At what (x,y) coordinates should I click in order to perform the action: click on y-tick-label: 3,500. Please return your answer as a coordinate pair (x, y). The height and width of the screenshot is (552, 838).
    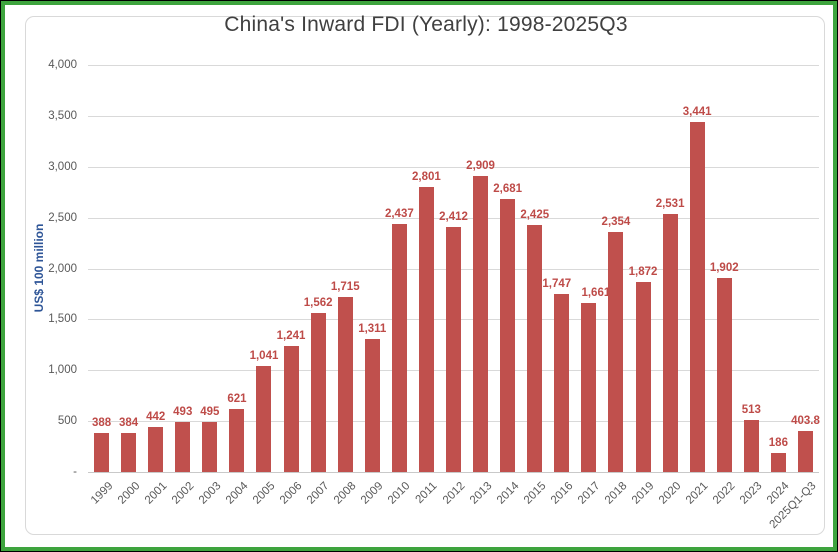
    Looking at the image, I should click on (62, 115).